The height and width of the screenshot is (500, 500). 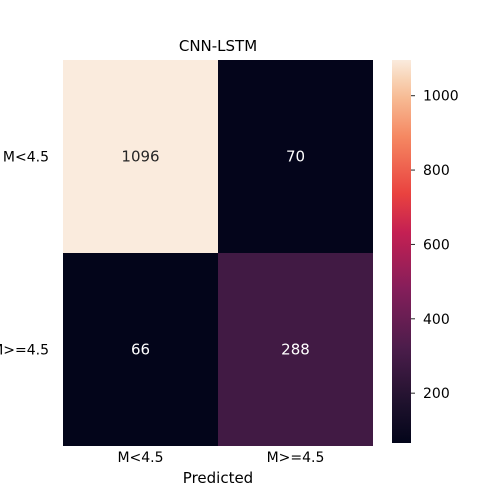 What do you see at coordinates (24, 254) in the screenshot?
I see `y-tick-labels: M<4.5 M>=4.5` at bounding box center [24, 254].